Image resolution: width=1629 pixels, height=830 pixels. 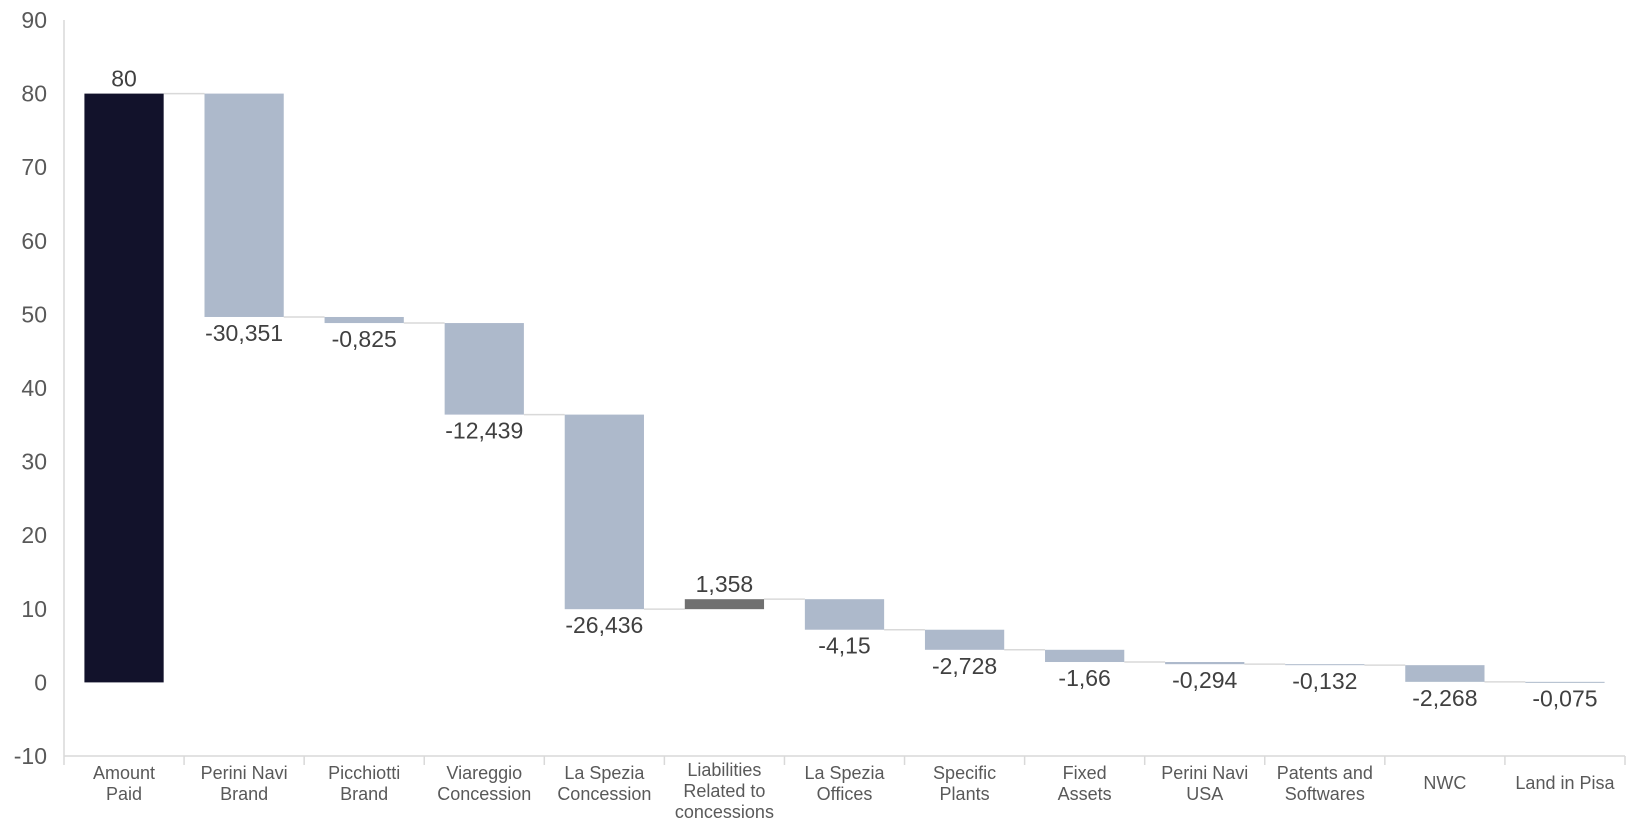 I want to click on data-label: 80, so click(x=124, y=79).